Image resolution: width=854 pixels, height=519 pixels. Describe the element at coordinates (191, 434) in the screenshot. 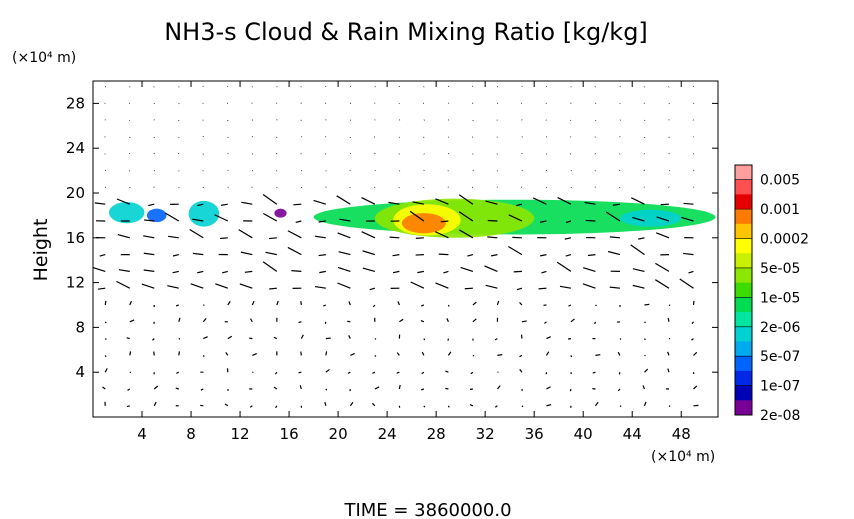

I see `x-tick-label: 8` at that location.